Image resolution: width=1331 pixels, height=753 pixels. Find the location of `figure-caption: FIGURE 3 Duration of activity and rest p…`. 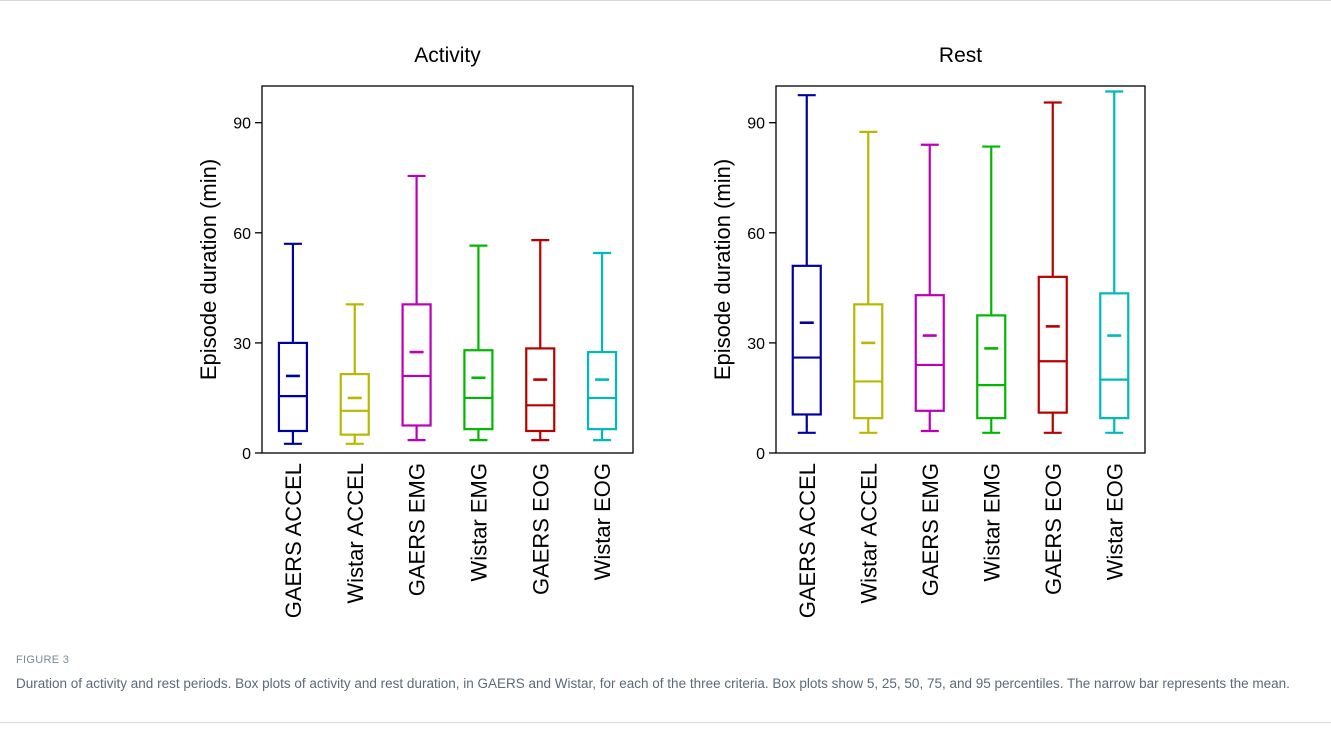

figure-caption: FIGURE 3 Duration of activity and rest p… is located at coordinates (666, 674).